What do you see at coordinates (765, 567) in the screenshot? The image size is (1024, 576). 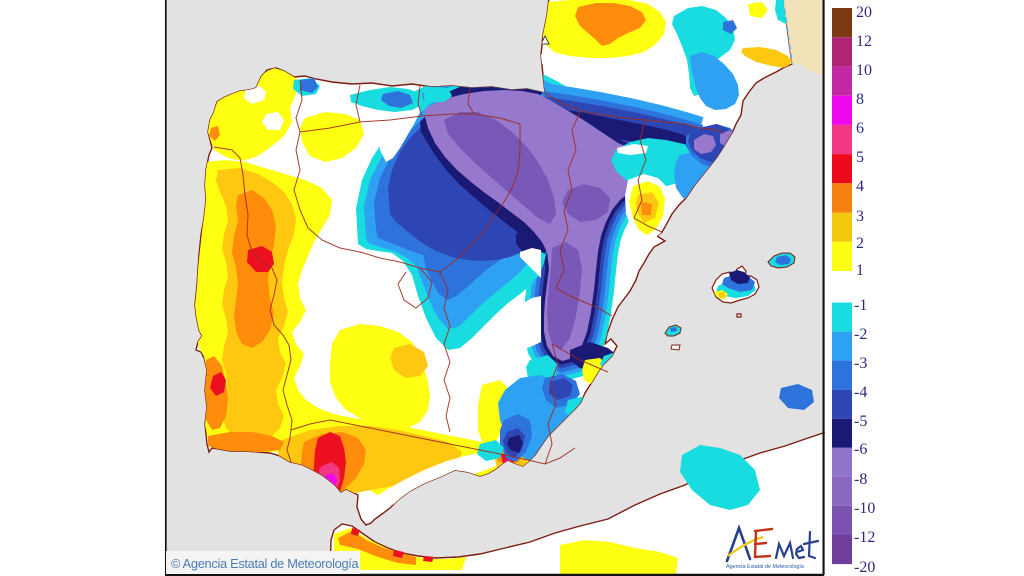 I see `svg-text:Agencia Estatal de Meteorologí: Agencia Estatal de Meteorología` at bounding box center [765, 567].